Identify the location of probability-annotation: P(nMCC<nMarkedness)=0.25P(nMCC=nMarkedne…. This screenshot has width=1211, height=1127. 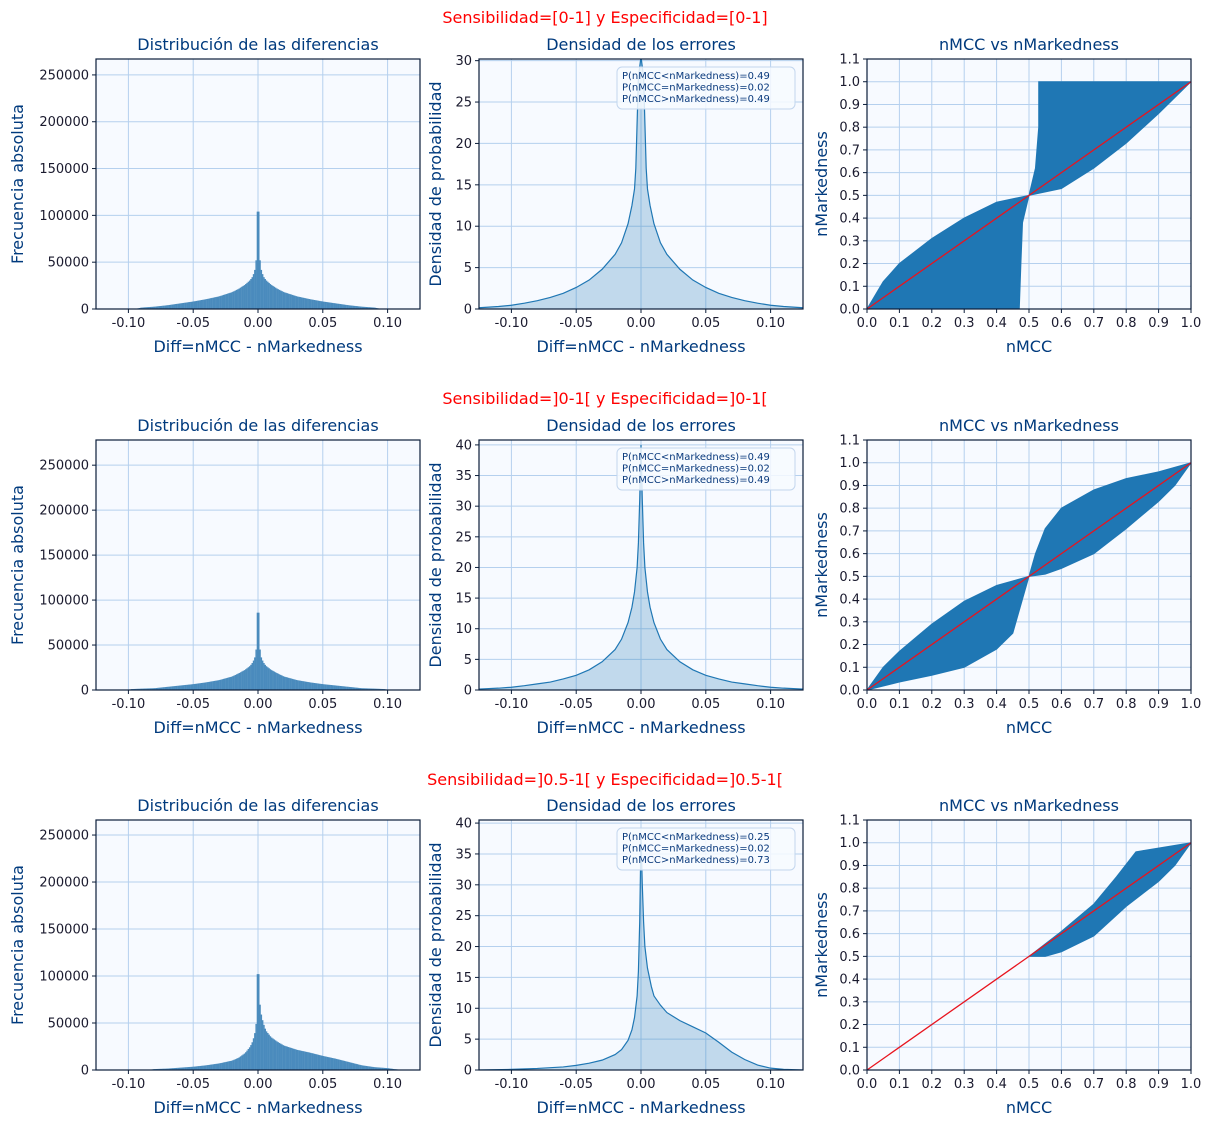
(706, 849).